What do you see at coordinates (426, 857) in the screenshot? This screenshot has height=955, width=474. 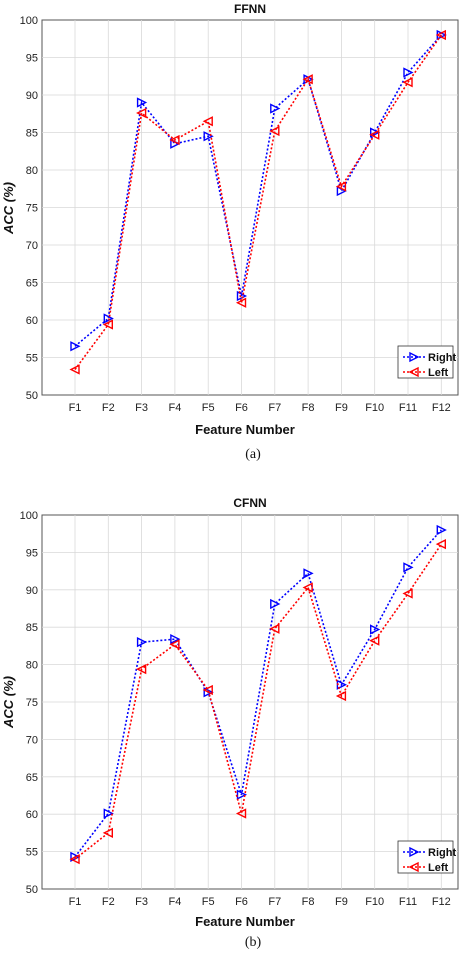 I see `legend: Right Left` at bounding box center [426, 857].